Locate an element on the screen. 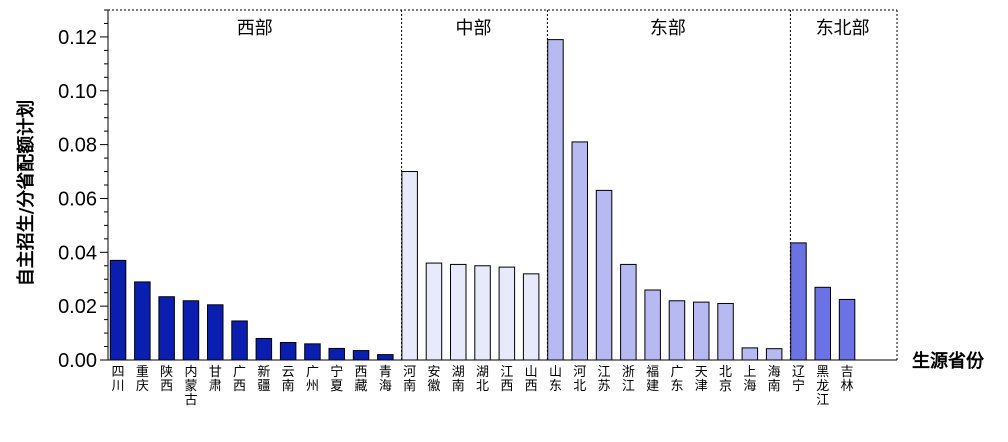  x-tick-label: 内蒙古 is located at coordinates (190, 386).